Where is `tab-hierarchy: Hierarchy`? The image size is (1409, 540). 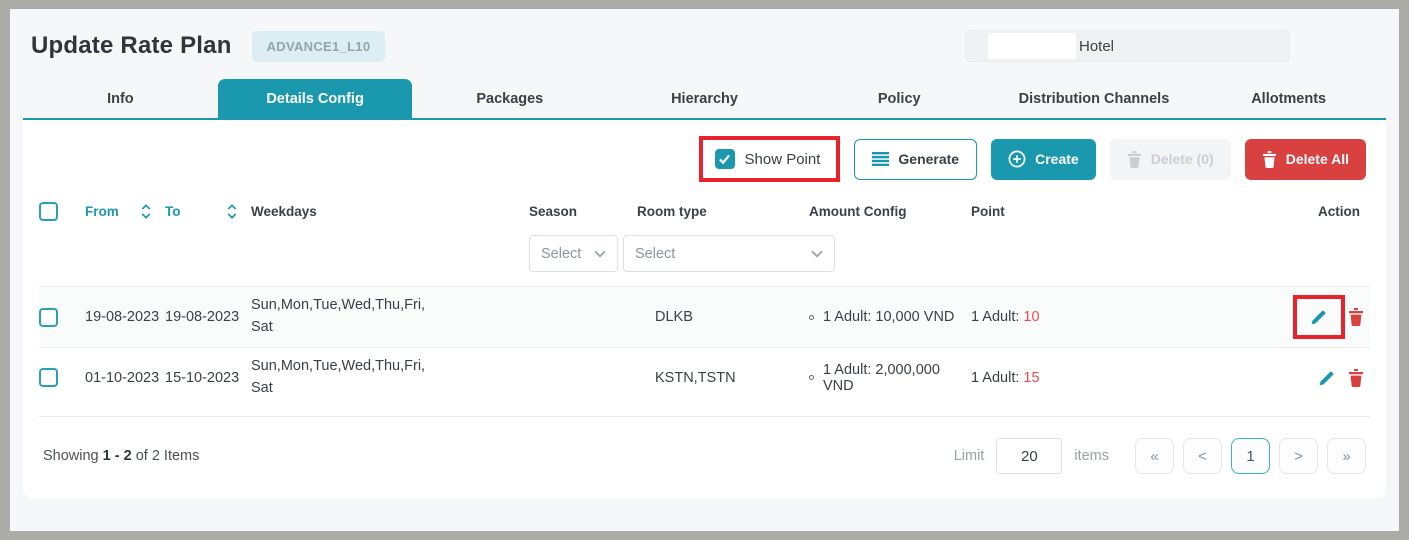
tab-hierarchy: Hierarchy is located at coordinates (704, 99).